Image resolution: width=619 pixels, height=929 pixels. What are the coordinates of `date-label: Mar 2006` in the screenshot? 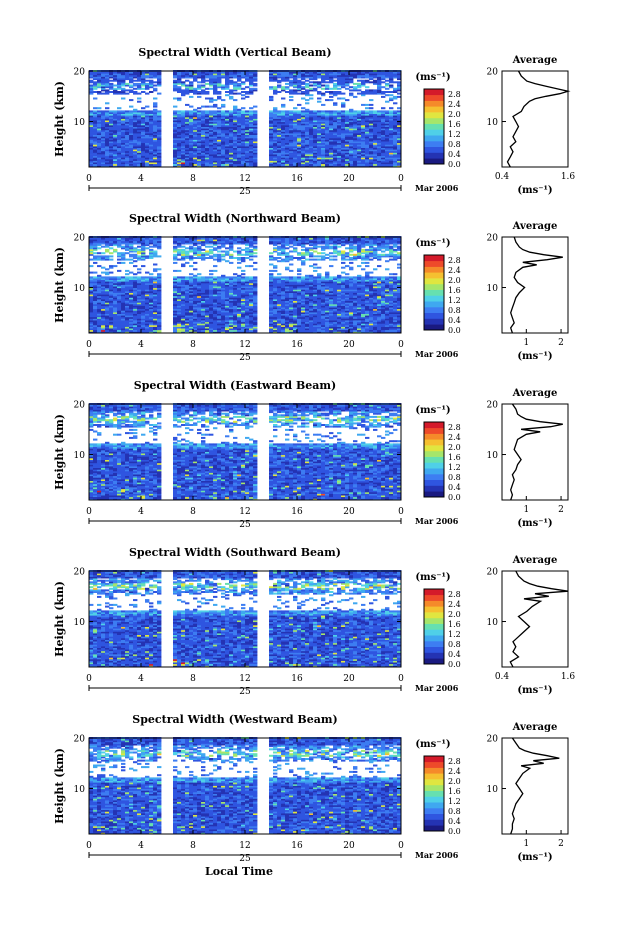 It's located at (437, 188).